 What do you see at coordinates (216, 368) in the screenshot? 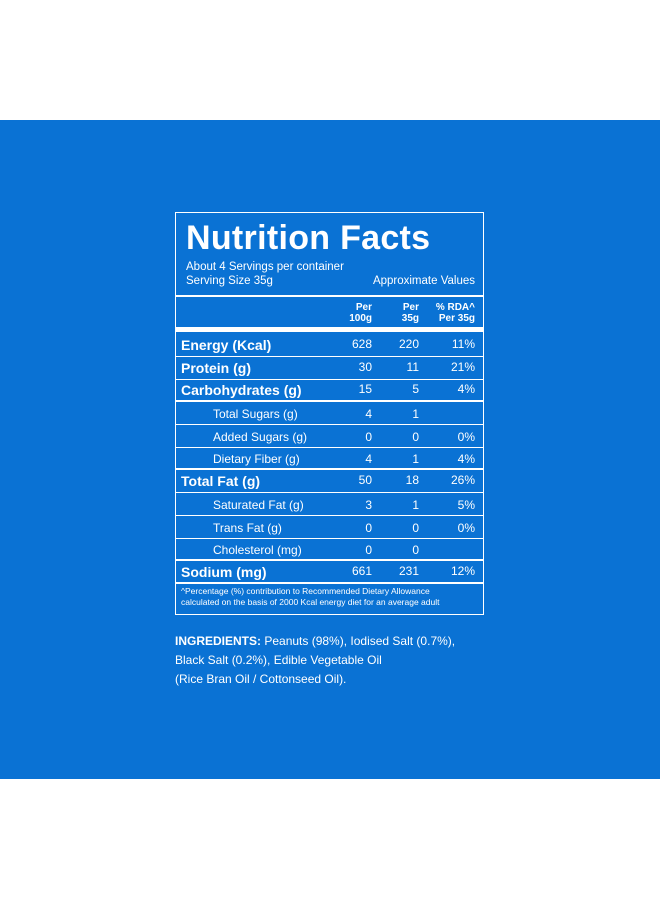
I see `nutrient-name: Protein (g)` at bounding box center [216, 368].